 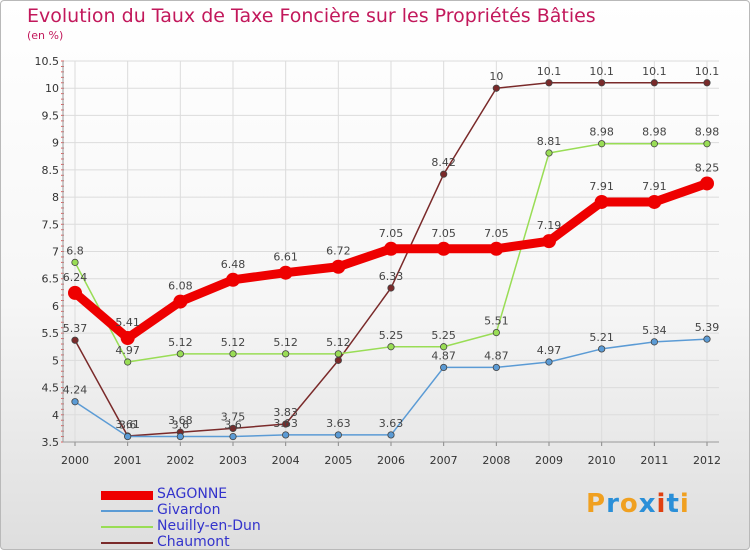 I want to click on data-label-chaumont: 5.37, so click(x=75, y=328).